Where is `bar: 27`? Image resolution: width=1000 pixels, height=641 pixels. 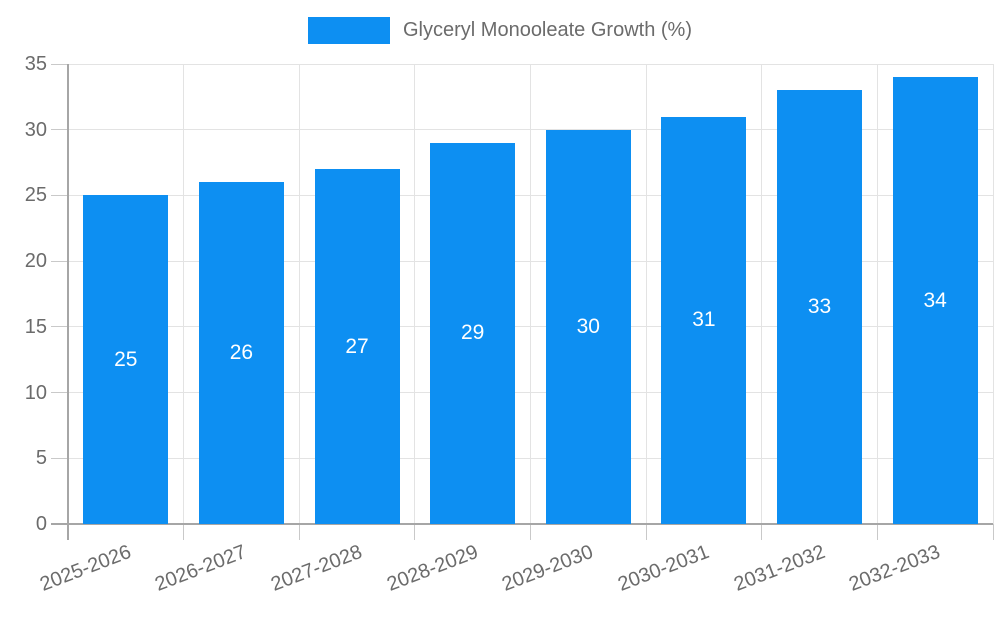
bar: 27 is located at coordinates (357, 346).